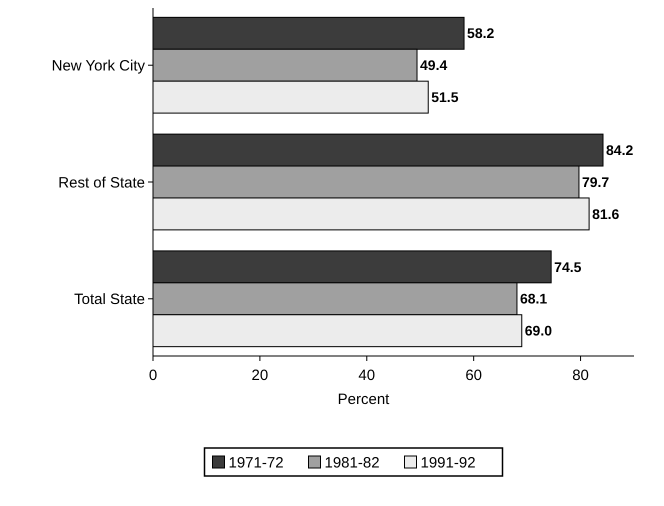 This screenshot has height=506, width=664. What do you see at coordinates (580, 375) in the screenshot?
I see `x-tick-label: 80` at bounding box center [580, 375].